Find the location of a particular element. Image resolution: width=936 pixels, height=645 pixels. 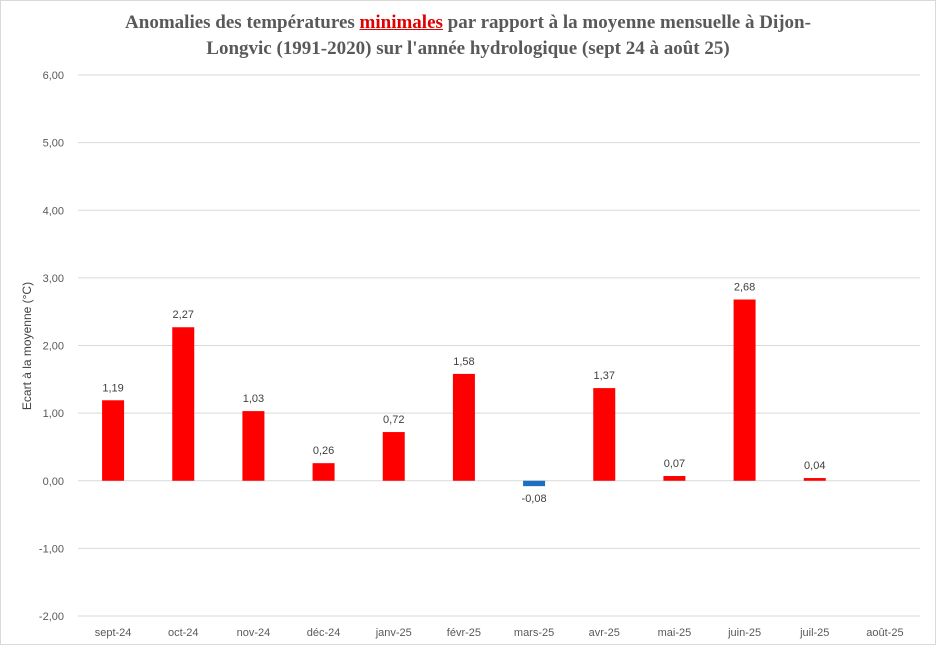

y-tick-label: 0,00 is located at coordinates (53, 482).